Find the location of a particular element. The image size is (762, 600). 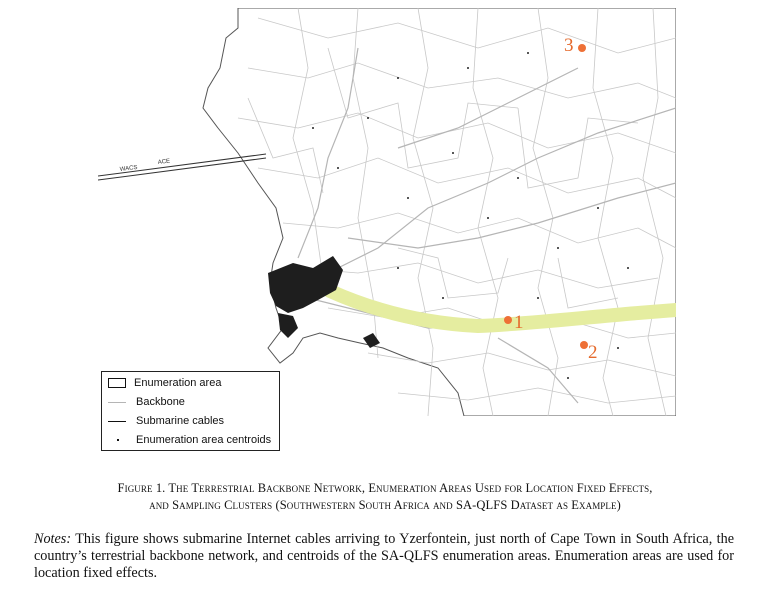

centroid-dot-icon is located at coordinates (118, 440).